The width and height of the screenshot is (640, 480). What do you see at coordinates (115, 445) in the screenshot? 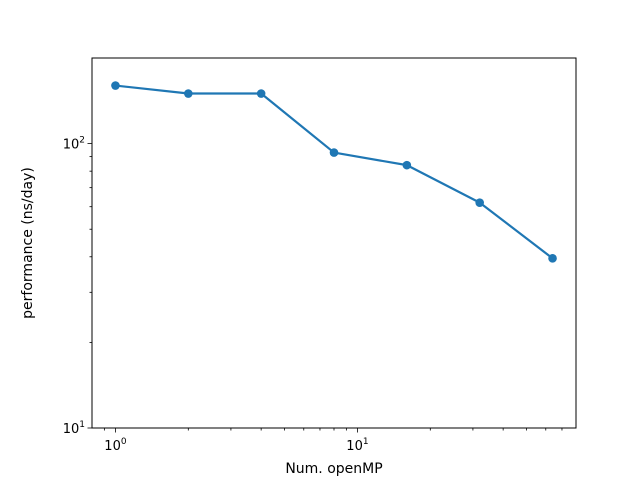
I see `x-tick-label: 100` at bounding box center [115, 445].